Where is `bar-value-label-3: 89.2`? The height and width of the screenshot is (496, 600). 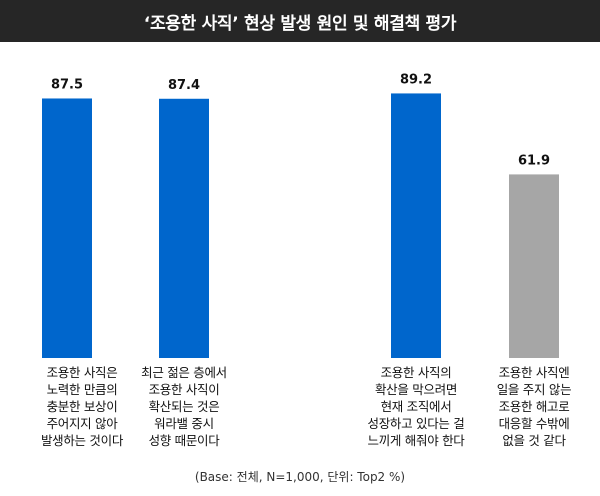
bar-value-label-3: 89.2 is located at coordinates (416, 79).